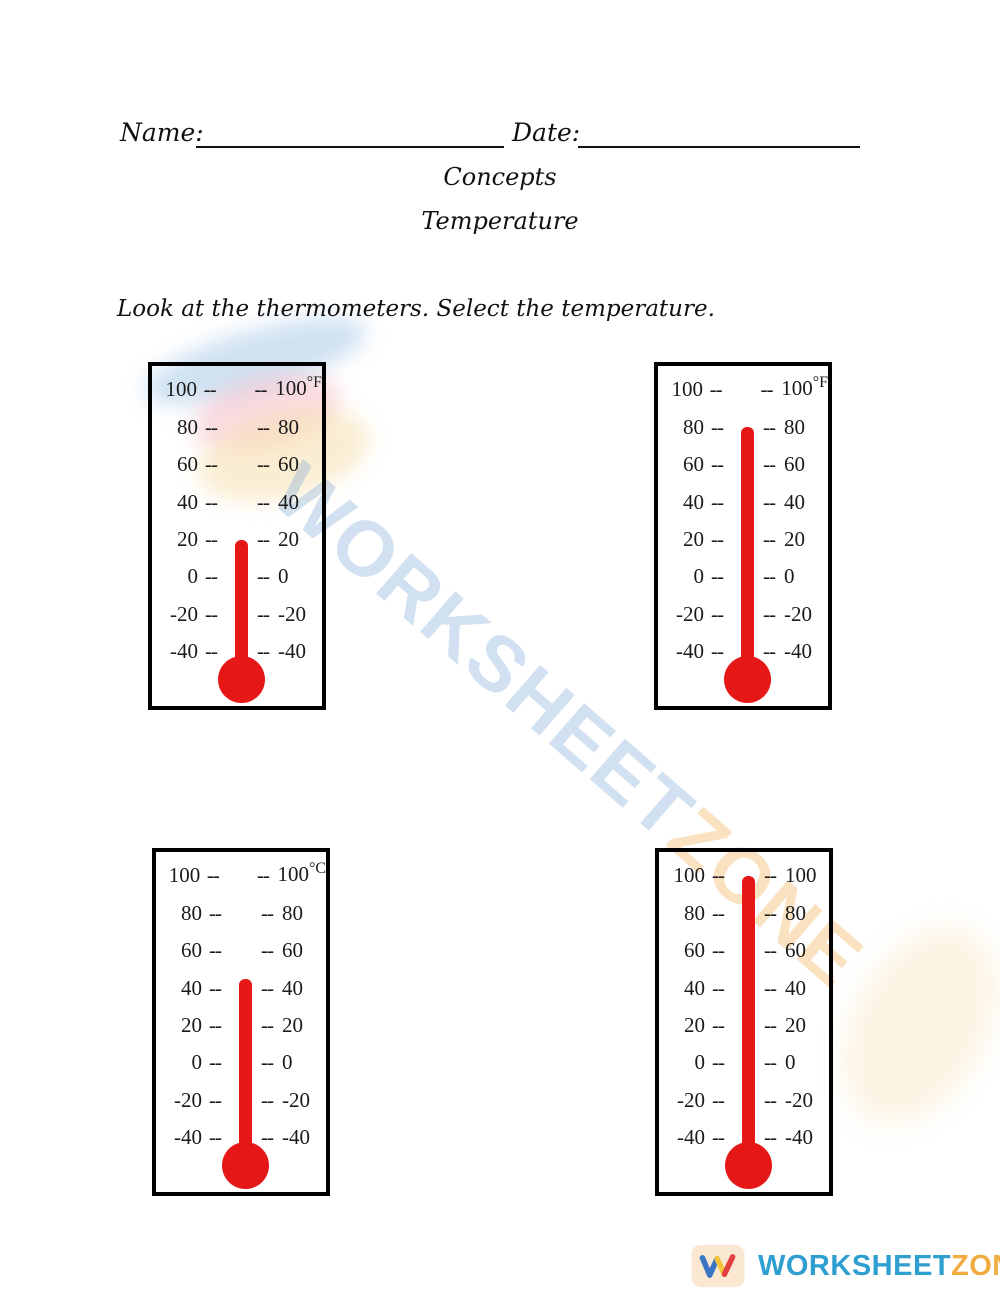 The width and height of the screenshot is (1000, 1291). I want to click on brand-text-orange: ZONE, so click(975, 1265).